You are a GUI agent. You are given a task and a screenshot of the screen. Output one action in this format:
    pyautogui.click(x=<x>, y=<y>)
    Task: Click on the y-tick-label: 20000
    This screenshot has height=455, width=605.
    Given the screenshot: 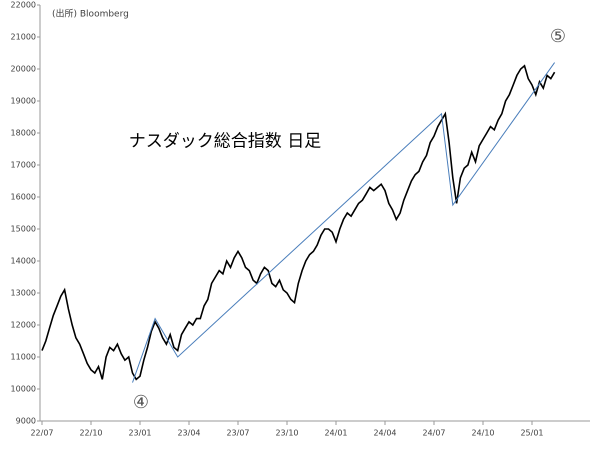 What is the action you would take?
    pyautogui.click(x=23, y=69)
    